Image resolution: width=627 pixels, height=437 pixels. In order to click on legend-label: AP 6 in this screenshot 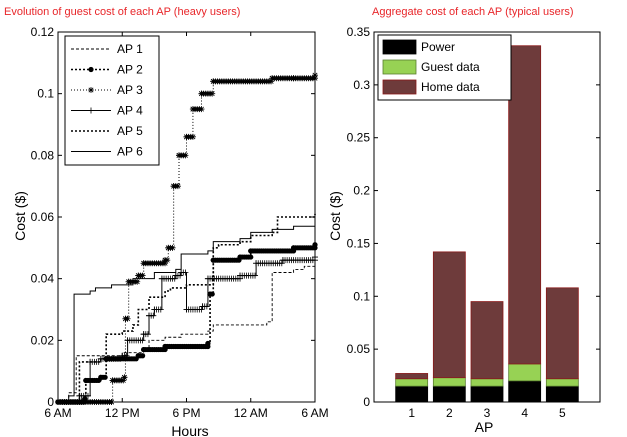, I will do `click(130, 152)`.